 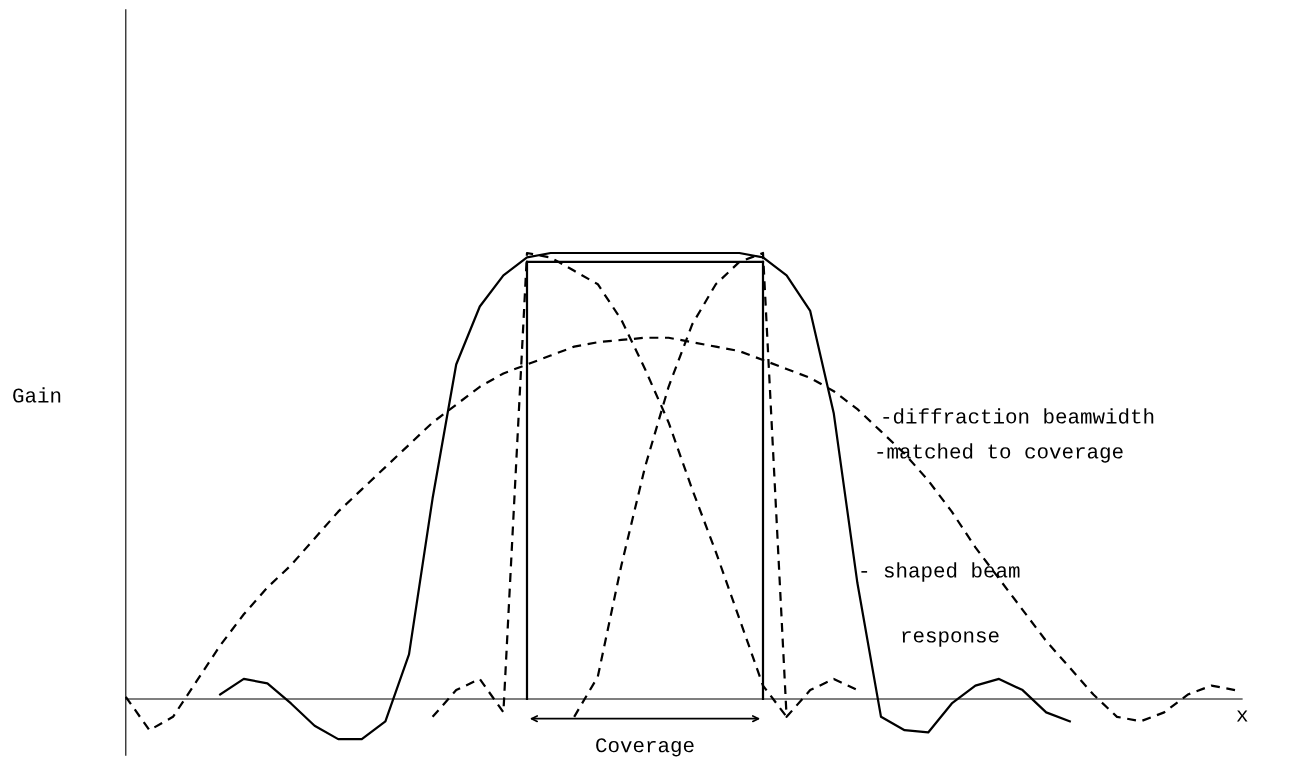 I want to click on annotation: Coverage, so click(x=645, y=747).